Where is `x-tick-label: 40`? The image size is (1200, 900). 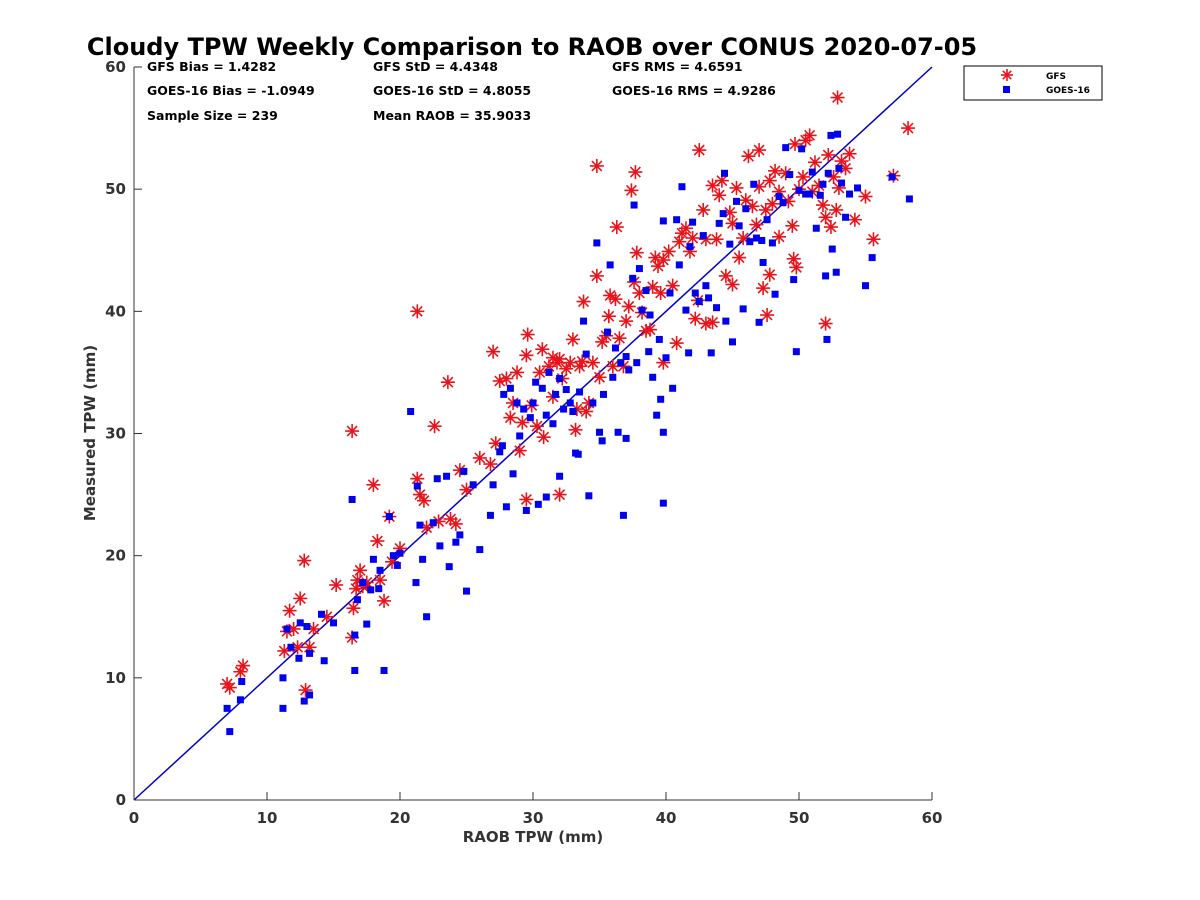
x-tick-label: 40 is located at coordinates (666, 818).